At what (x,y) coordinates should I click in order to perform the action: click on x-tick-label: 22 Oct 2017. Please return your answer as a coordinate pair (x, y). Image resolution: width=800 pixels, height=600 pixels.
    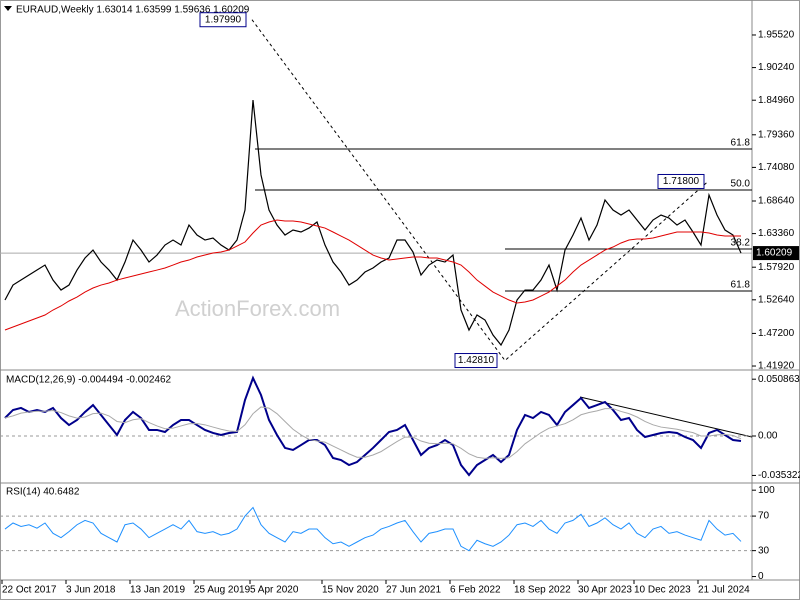
    Looking at the image, I should click on (29, 590).